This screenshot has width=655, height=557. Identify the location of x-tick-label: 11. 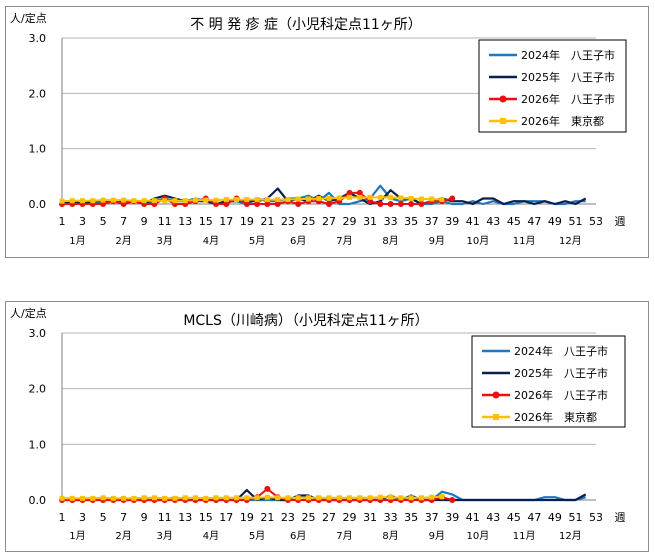
(165, 221).